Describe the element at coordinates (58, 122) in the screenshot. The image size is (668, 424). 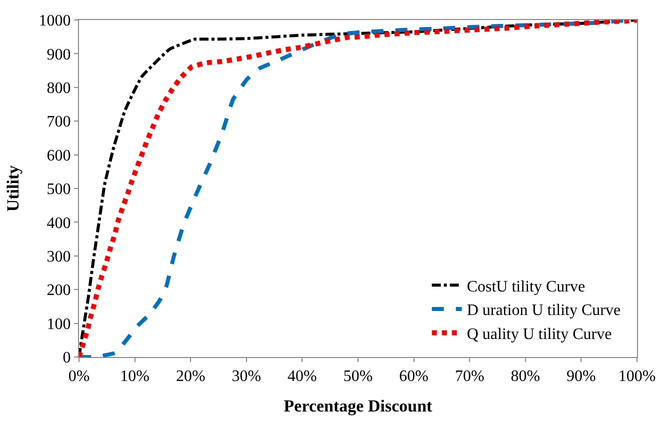
I see `y-tick-label: 700` at that location.